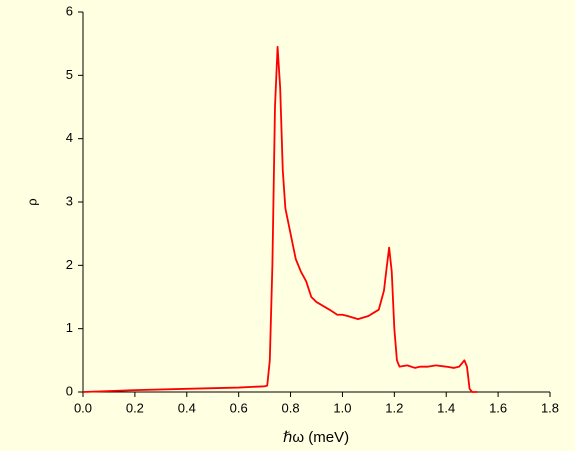 The width and height of the screenshot is (575, 451). I want to click on y-tick-label: 2, so click(69, 264).